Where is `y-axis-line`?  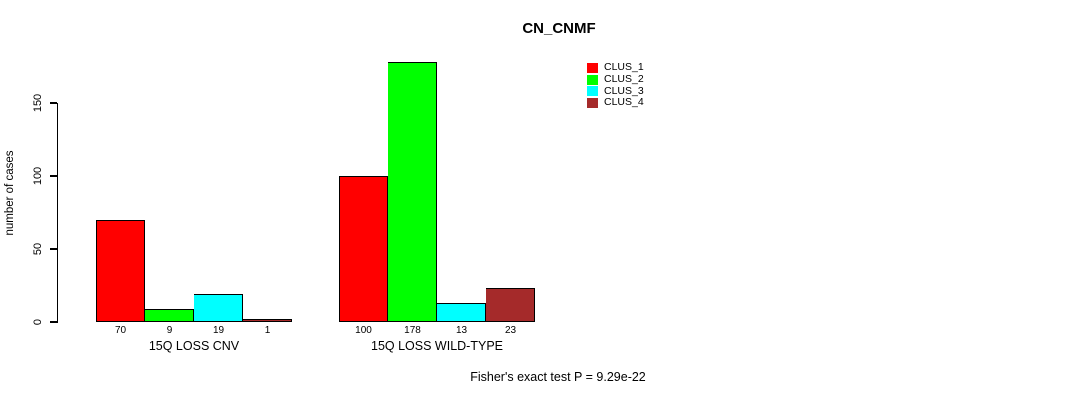 y-axis-line is located at coordinates (57, 213).